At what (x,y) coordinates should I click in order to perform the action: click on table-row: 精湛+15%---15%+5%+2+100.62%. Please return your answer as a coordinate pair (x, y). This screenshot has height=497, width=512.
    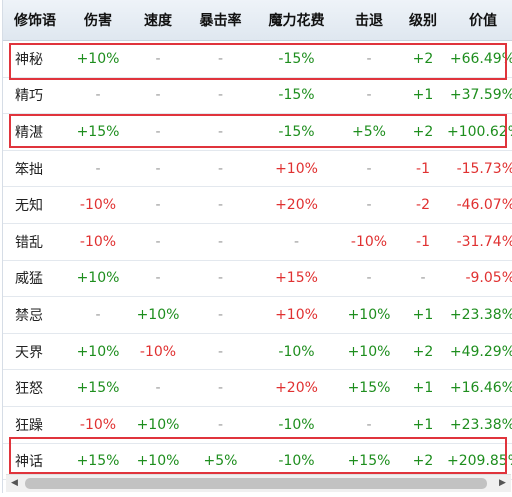
    Looking at the image, I should click on (257, 132).